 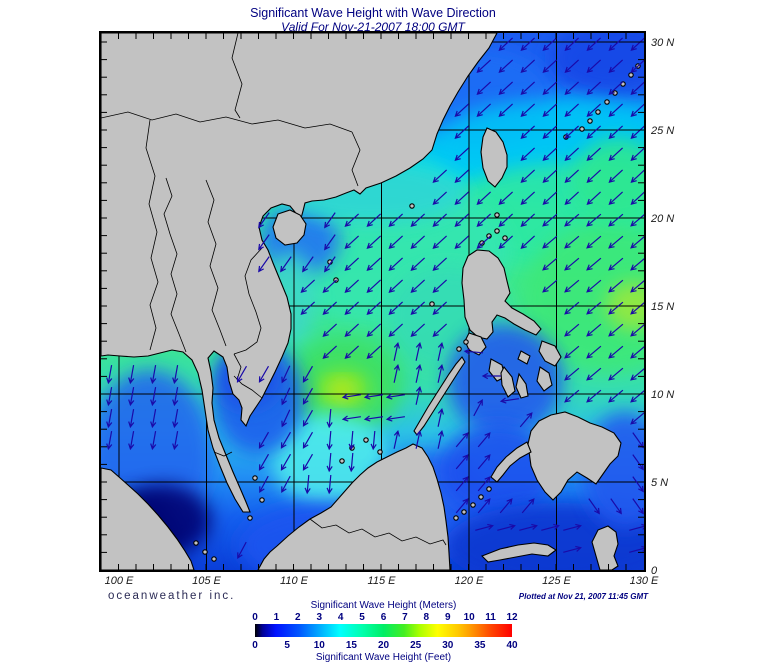 What do you see at coordinates (289, 227) in the screenshot?
I see `land-hainan` at bounding box center [289, 227].